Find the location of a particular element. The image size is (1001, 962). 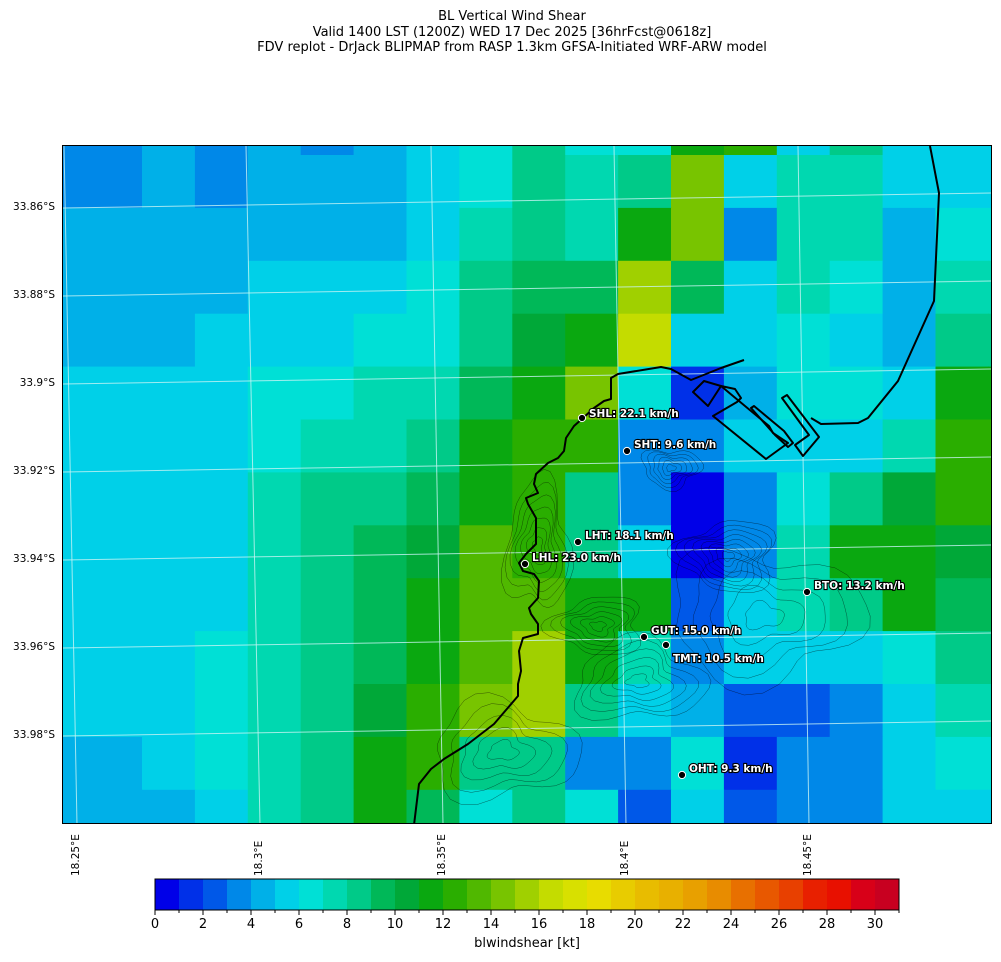

colorbar-tick-label: 28 is located at coordinates (827, 924).